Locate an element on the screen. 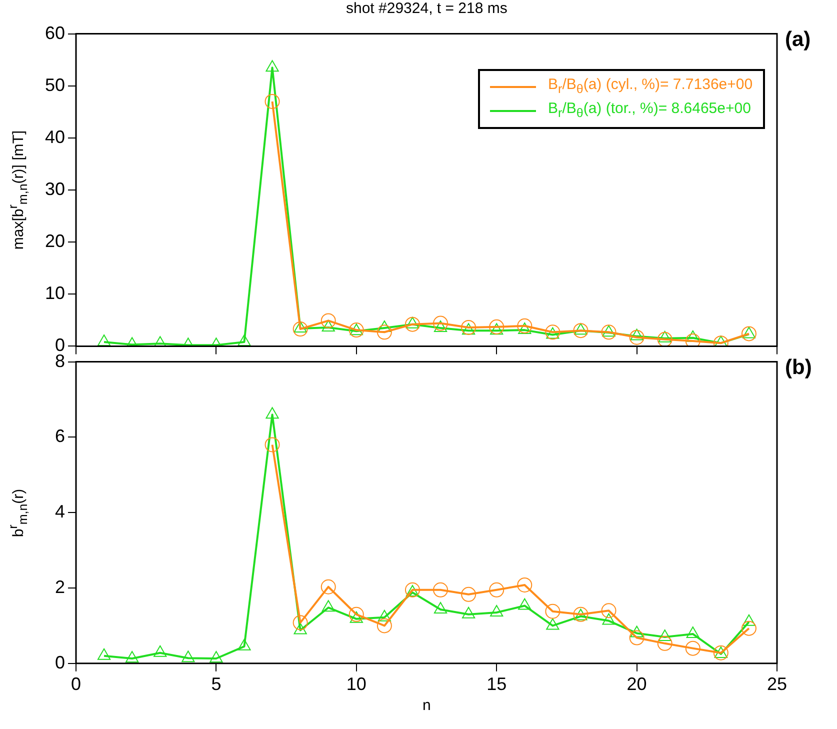  x-tick-label: 10 is located at coordinates (356, 684).